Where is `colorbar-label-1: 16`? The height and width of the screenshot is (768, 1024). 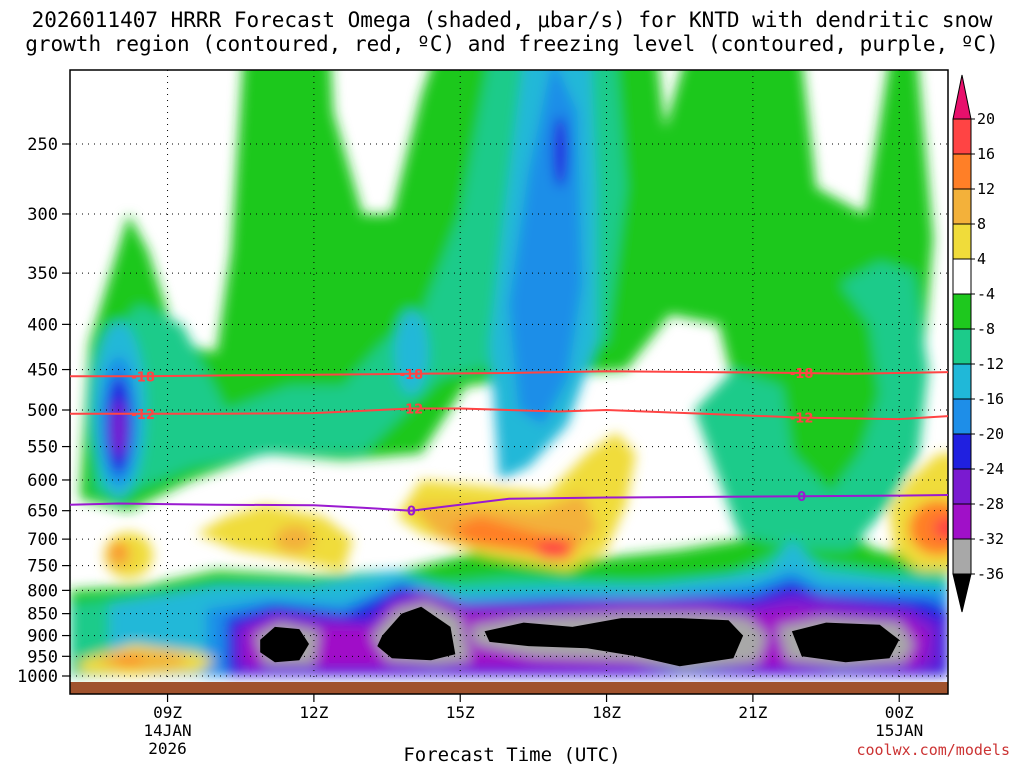
colorbar-label-1: 16 is located at coordinates (986, 154).